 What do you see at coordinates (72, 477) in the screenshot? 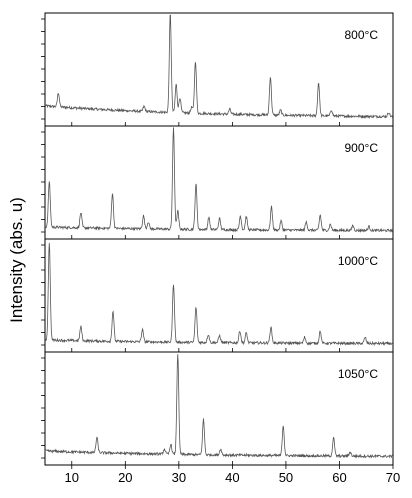
I see `x-tick-label: 10` at bounding box center [72, 477].